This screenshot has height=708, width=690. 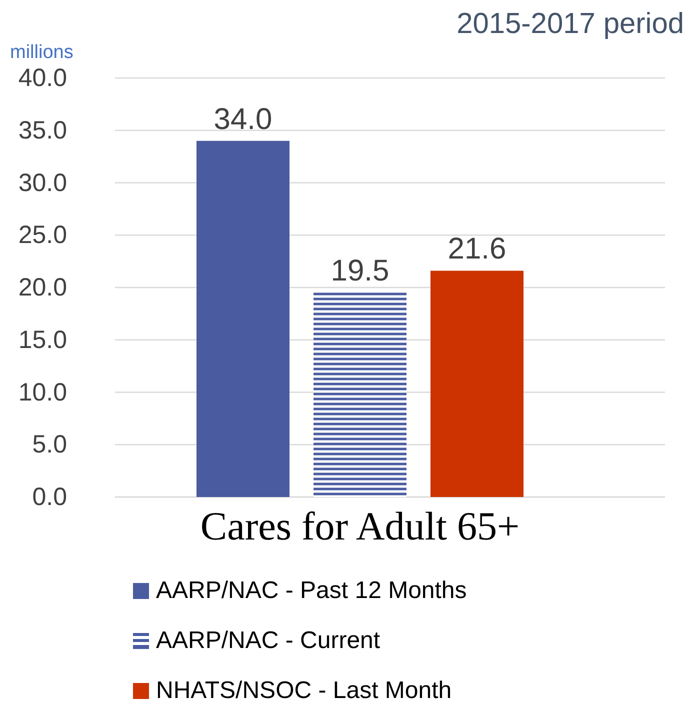 What do you see at coordinates (49, 497) in the screenshot?
I see `y-tick-label: 0.0` at bounding box center [49, 497].